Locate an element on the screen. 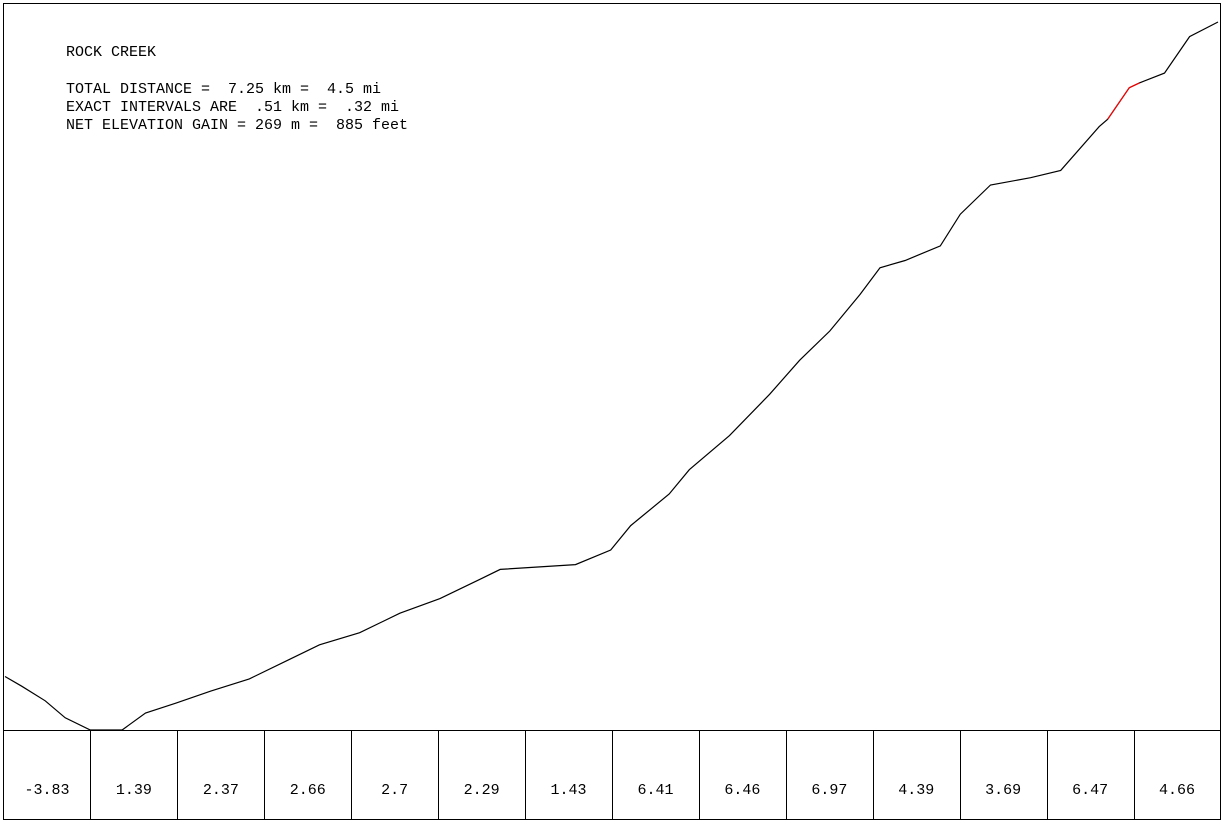  info-line: NET ELEVATION GAIN = 269 m = 885 feet is located at coordinates (237, 125).